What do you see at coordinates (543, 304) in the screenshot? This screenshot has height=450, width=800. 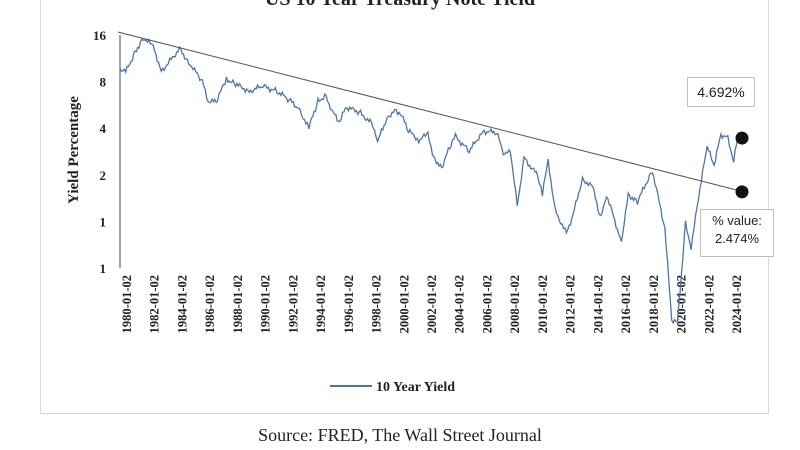 I see `x-tick-label: 2010-01-02` at bounding box center [543, 304].